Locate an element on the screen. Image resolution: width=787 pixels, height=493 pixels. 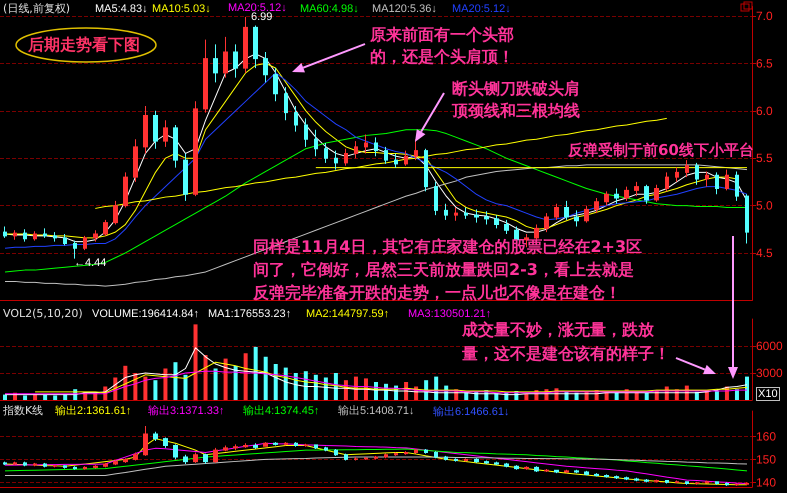
text: 输出4:1374.45↑ is located at coordinates (281, 411).